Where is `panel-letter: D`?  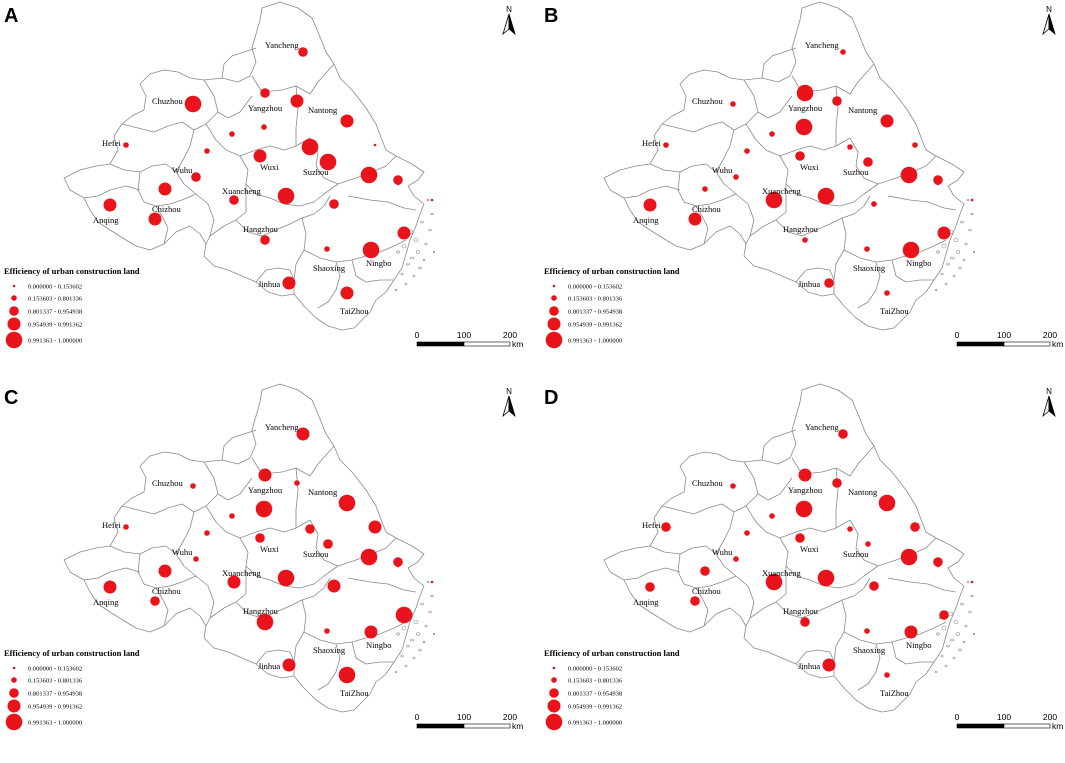 panel-letter: D is located at coordinates (551, 398).